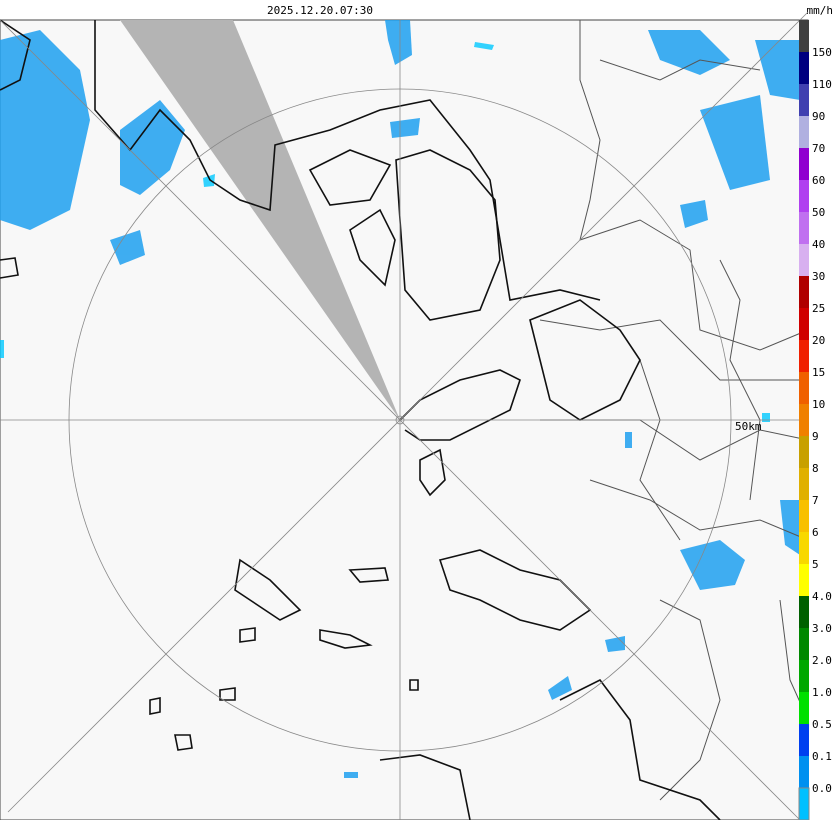 The height and width of the screenshot is (824, 835). What do you see at coordinates (822, 692) in the screenshot?
I see `legend-label: 1.0` at bounding box center [822, 692].